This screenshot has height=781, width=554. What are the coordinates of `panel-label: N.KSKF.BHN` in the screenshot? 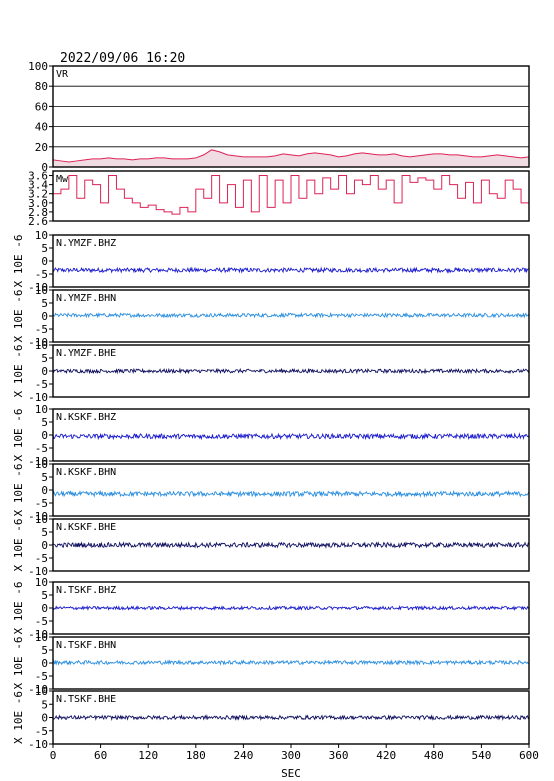 It's located at (86, 472).